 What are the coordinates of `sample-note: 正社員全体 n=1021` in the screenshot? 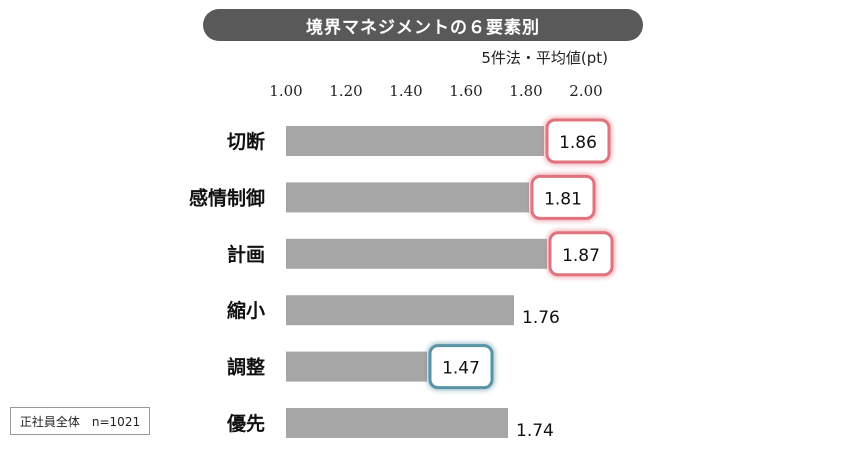 It's located at (80, 421).